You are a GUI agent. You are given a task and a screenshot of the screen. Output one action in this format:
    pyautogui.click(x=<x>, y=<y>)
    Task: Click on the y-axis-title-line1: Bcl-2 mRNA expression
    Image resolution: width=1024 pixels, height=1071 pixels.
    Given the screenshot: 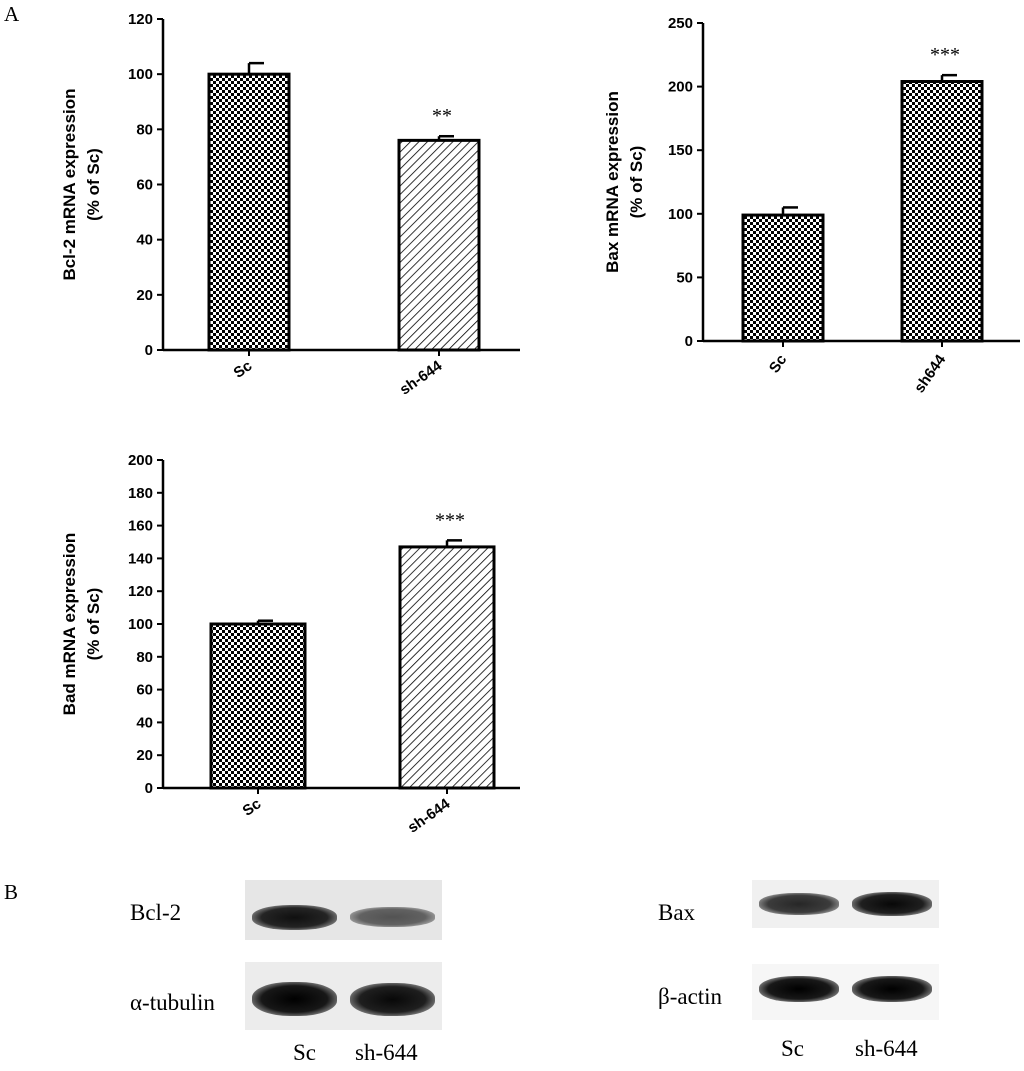 What is the action you would take?
    pyautogui.click(x=69, y=184)
    